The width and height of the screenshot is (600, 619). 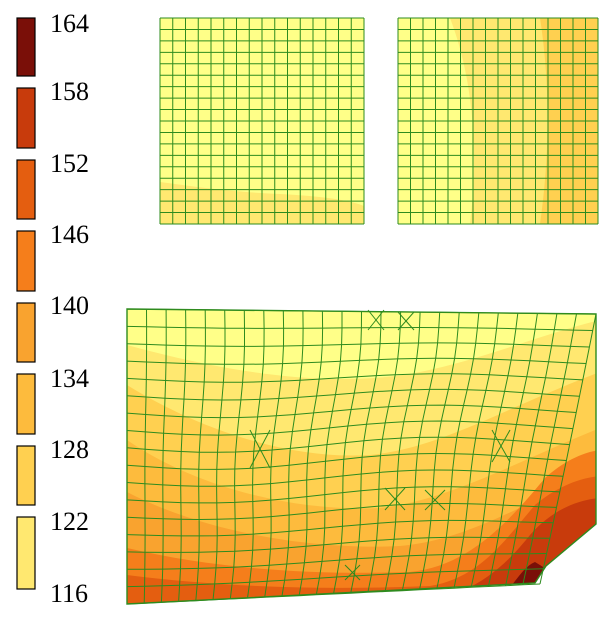 I want to click on legend-label-134: 134, so click(x=69, y=378).